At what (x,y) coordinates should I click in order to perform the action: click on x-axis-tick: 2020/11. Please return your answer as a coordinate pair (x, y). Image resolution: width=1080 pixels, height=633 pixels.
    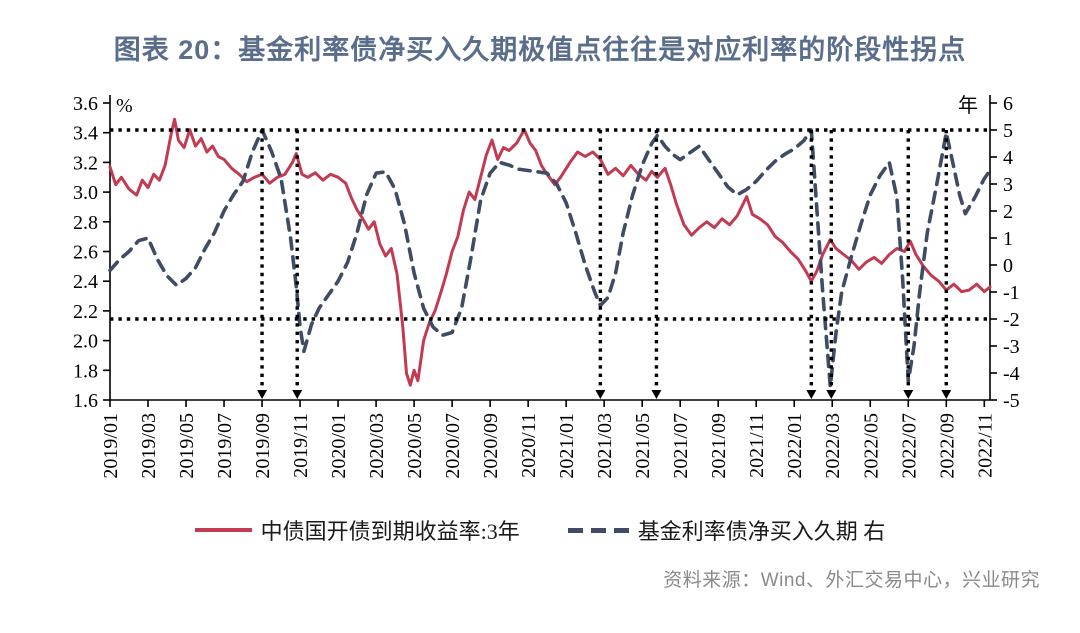
    Looking at the image, I should click on (529, 445).